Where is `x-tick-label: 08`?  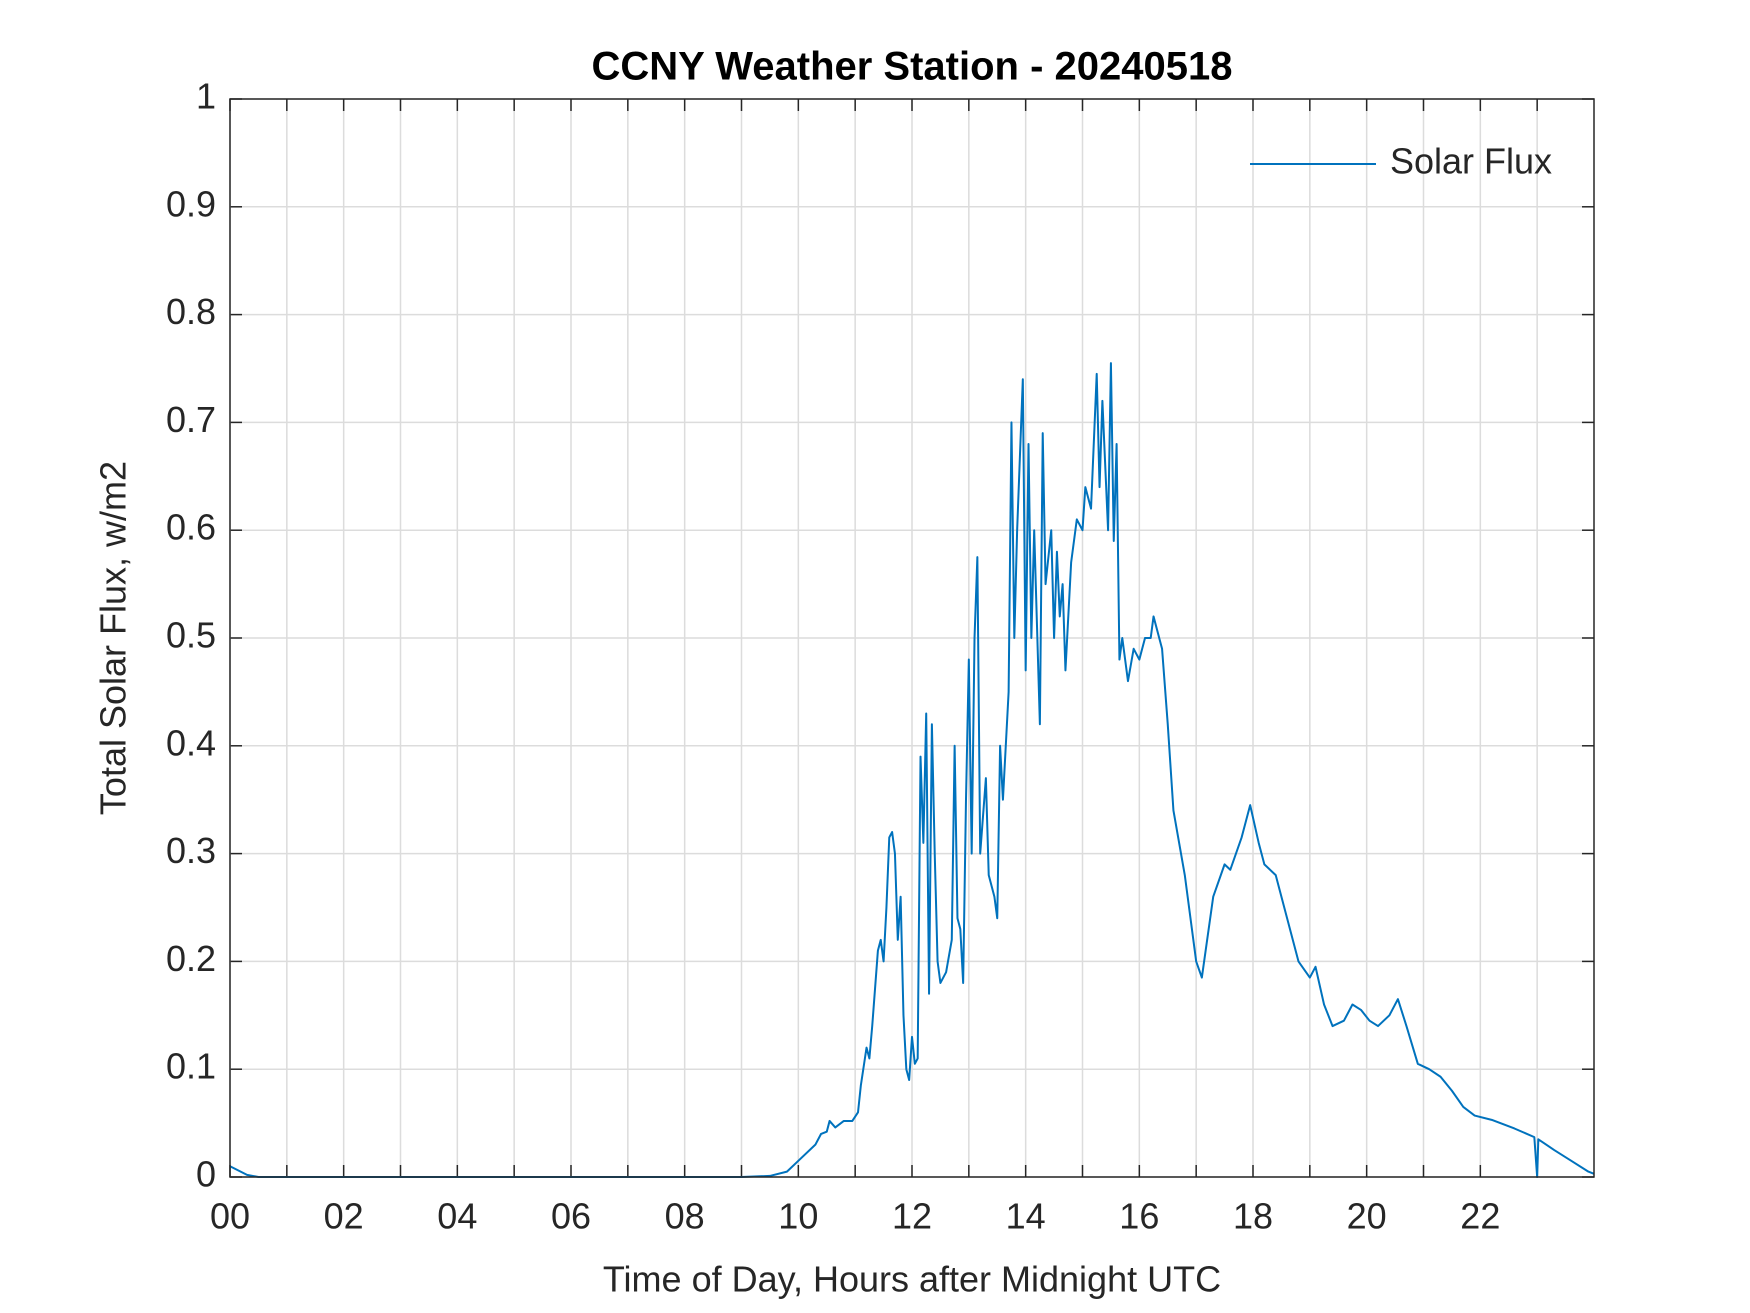 x-tick-label: 08 is located at coordinates (685, 1216).